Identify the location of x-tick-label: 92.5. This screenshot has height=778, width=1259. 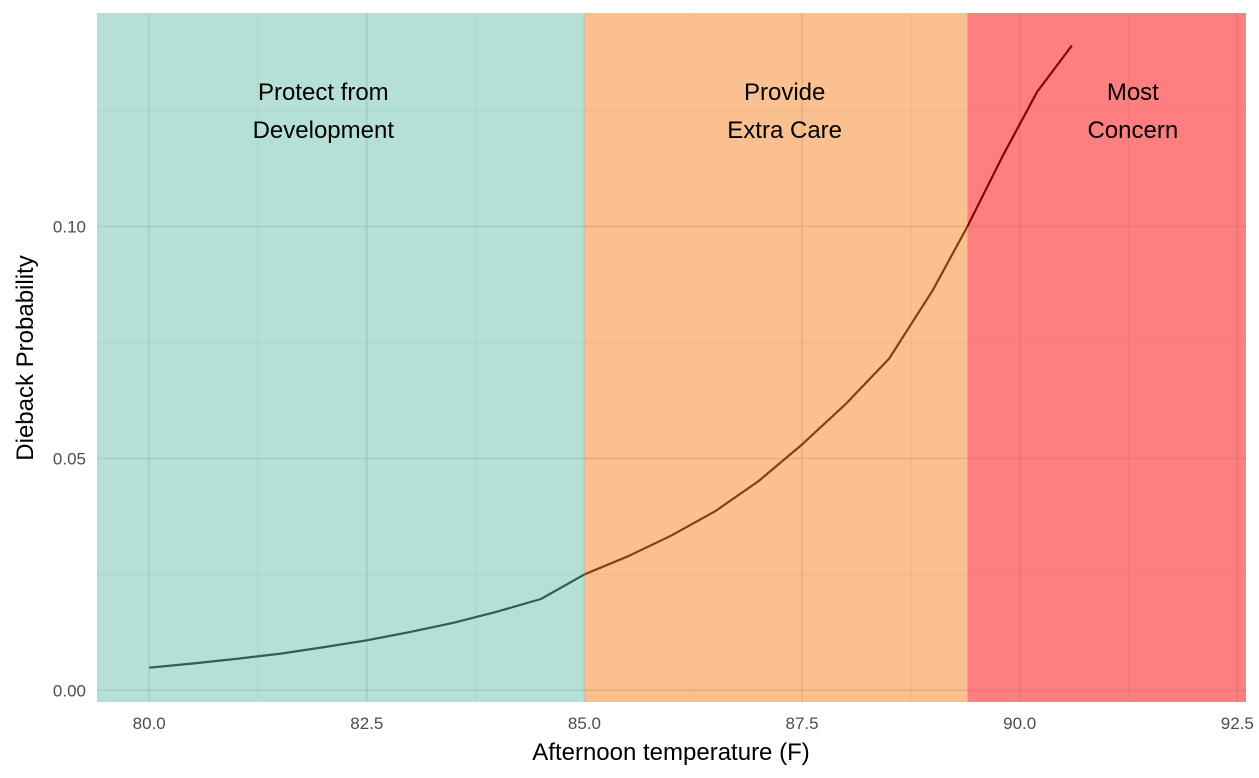
(1237, 723).